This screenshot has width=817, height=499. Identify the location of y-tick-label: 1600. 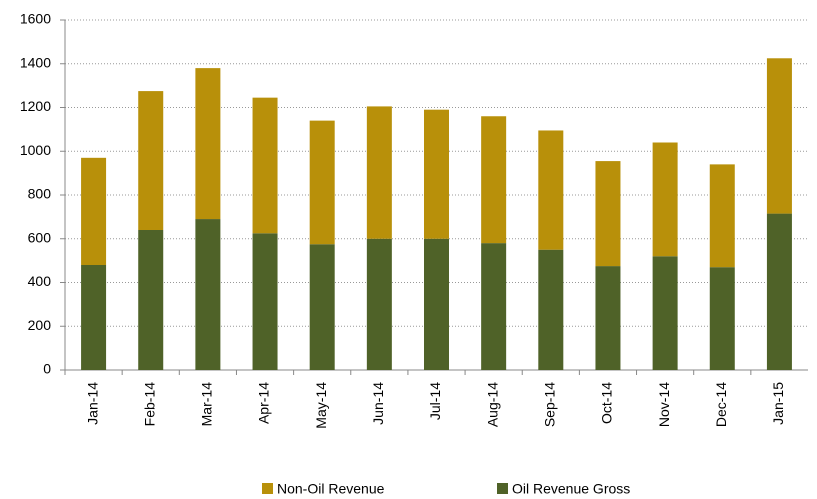
(35, 19).